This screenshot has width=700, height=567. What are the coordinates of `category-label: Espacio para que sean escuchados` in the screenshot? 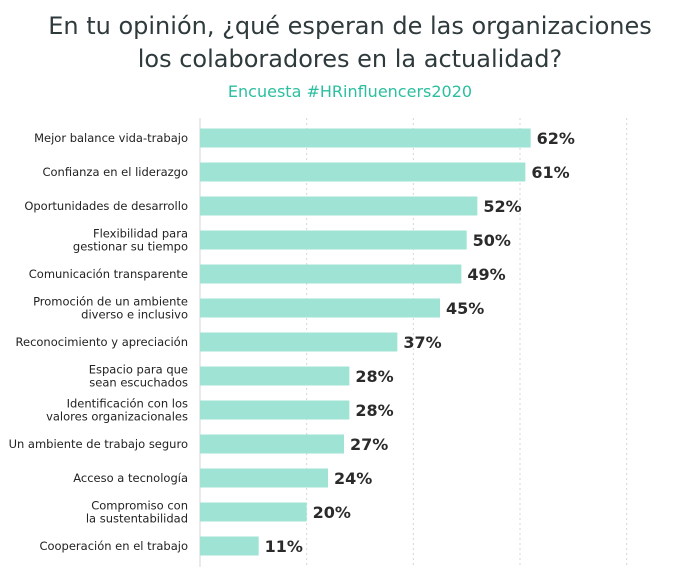 It's located at (138, 376).